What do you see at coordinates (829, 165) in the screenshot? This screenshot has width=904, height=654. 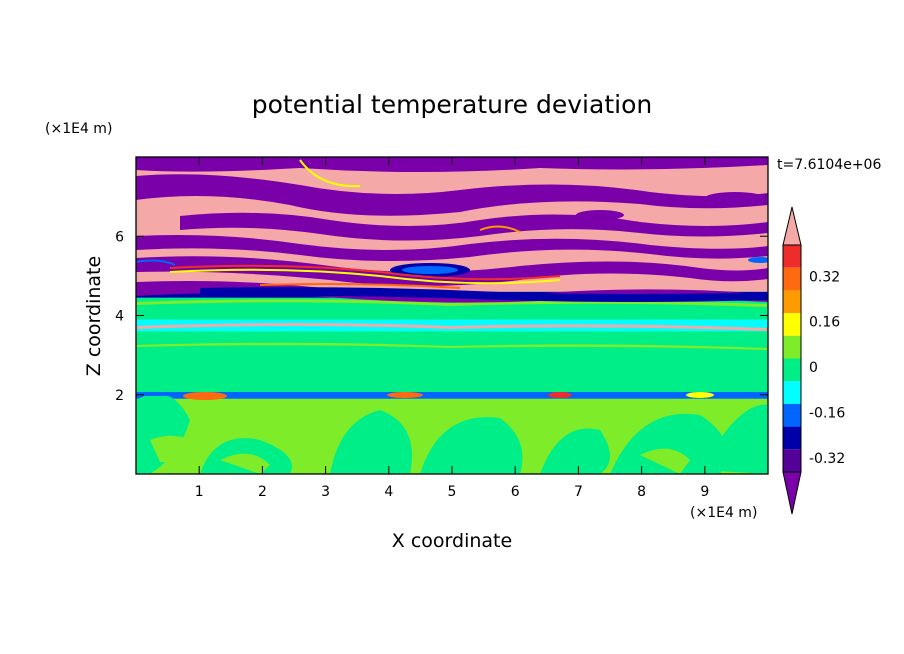 I see `time-label: t=7.6104e+06` at bounding box center [829, 165].